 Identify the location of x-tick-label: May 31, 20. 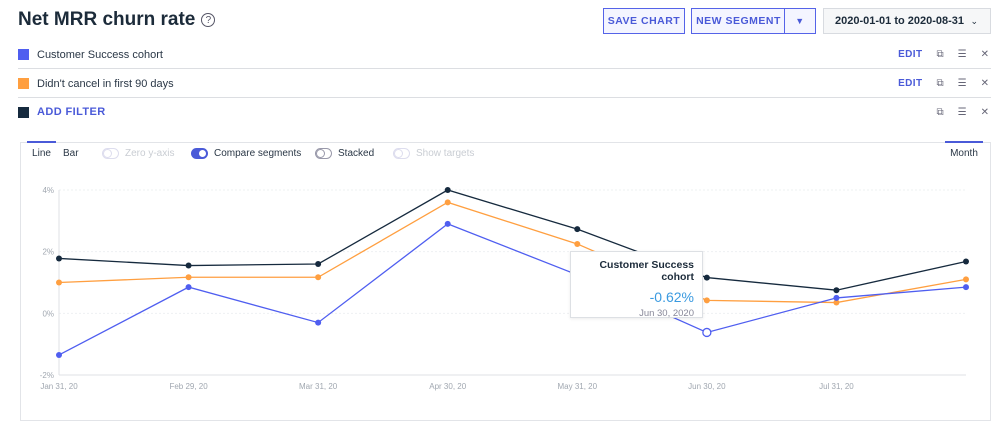
(577, 386).